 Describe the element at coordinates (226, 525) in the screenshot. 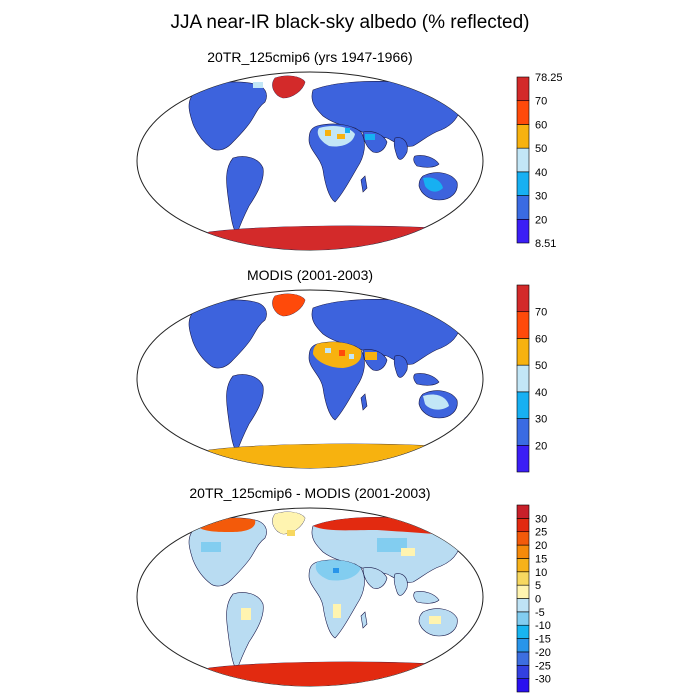

I see `arctic-anomaly` at that location.